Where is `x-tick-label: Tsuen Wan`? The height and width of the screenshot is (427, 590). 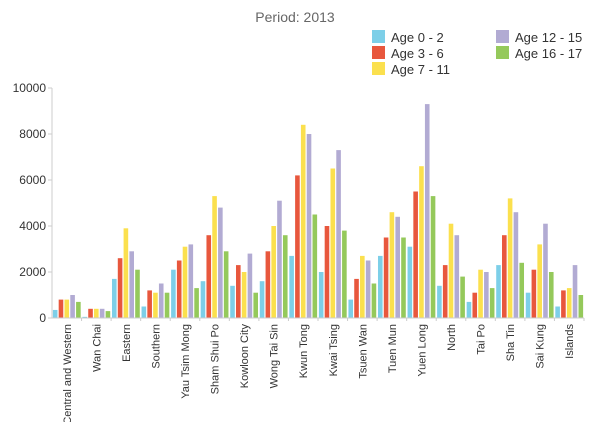 x-tick-label: Tsuen Wan is located at coordinates (363, 351).